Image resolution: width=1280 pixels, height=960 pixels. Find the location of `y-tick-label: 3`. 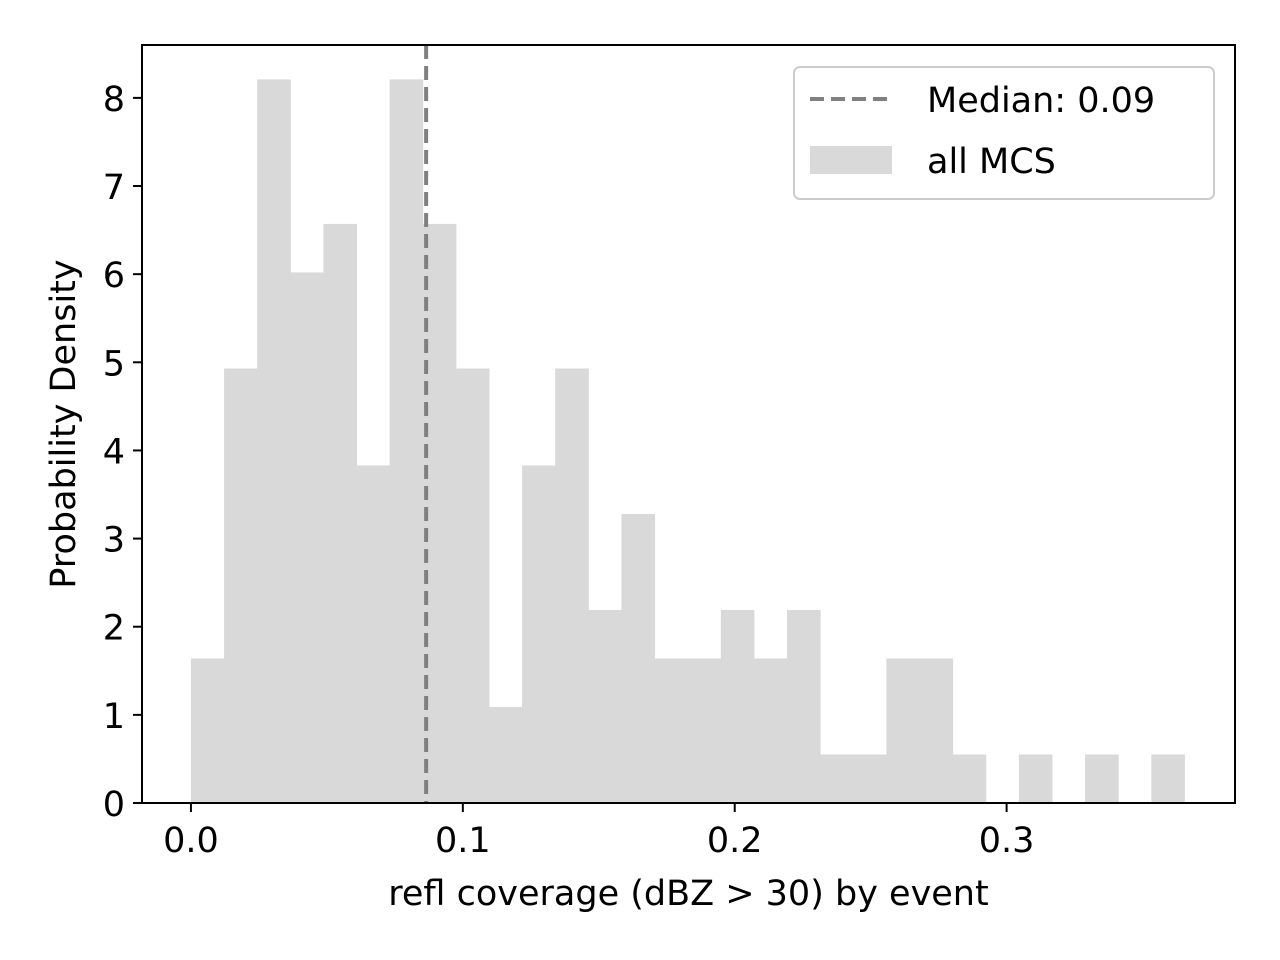

y-tick-label: 3 is located at coordinates (114, 541).